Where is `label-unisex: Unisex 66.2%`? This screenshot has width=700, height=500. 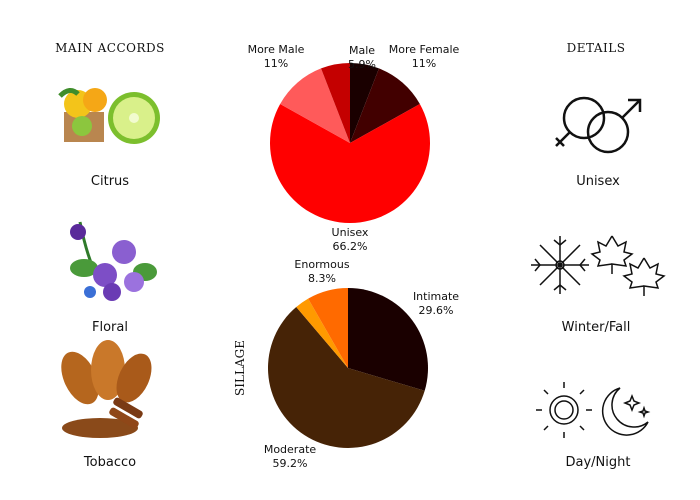 label-unisex: Unisex 66.2% is located at coordinates (350, 239).